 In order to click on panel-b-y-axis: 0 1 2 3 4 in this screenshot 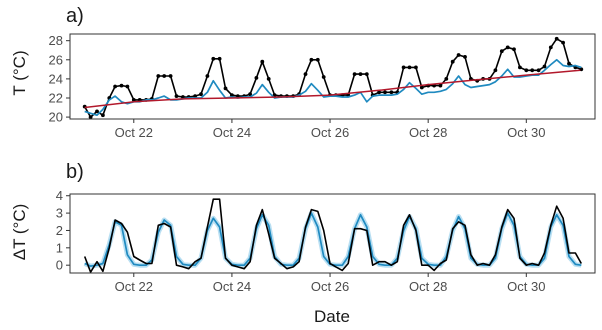, I will do `click(63, 230)`.